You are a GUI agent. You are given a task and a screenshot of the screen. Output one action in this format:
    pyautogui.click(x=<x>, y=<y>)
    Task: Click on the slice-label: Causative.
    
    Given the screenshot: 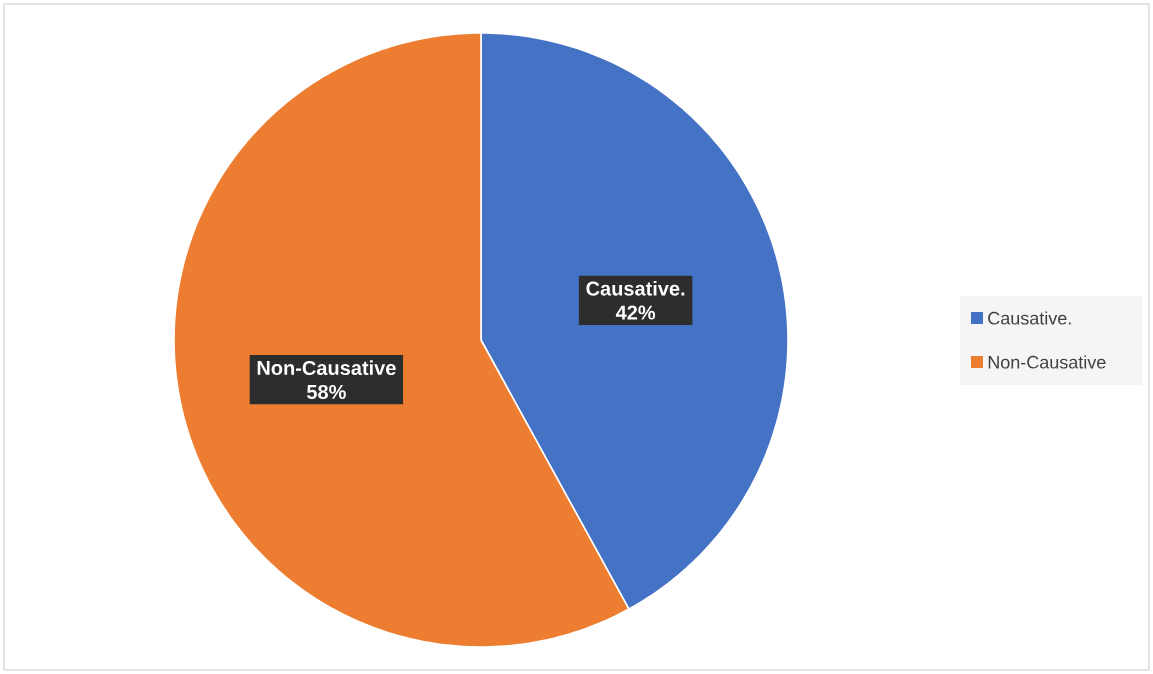 What is the action you would take?
    pyautogui.click(x=635, y=288)
    